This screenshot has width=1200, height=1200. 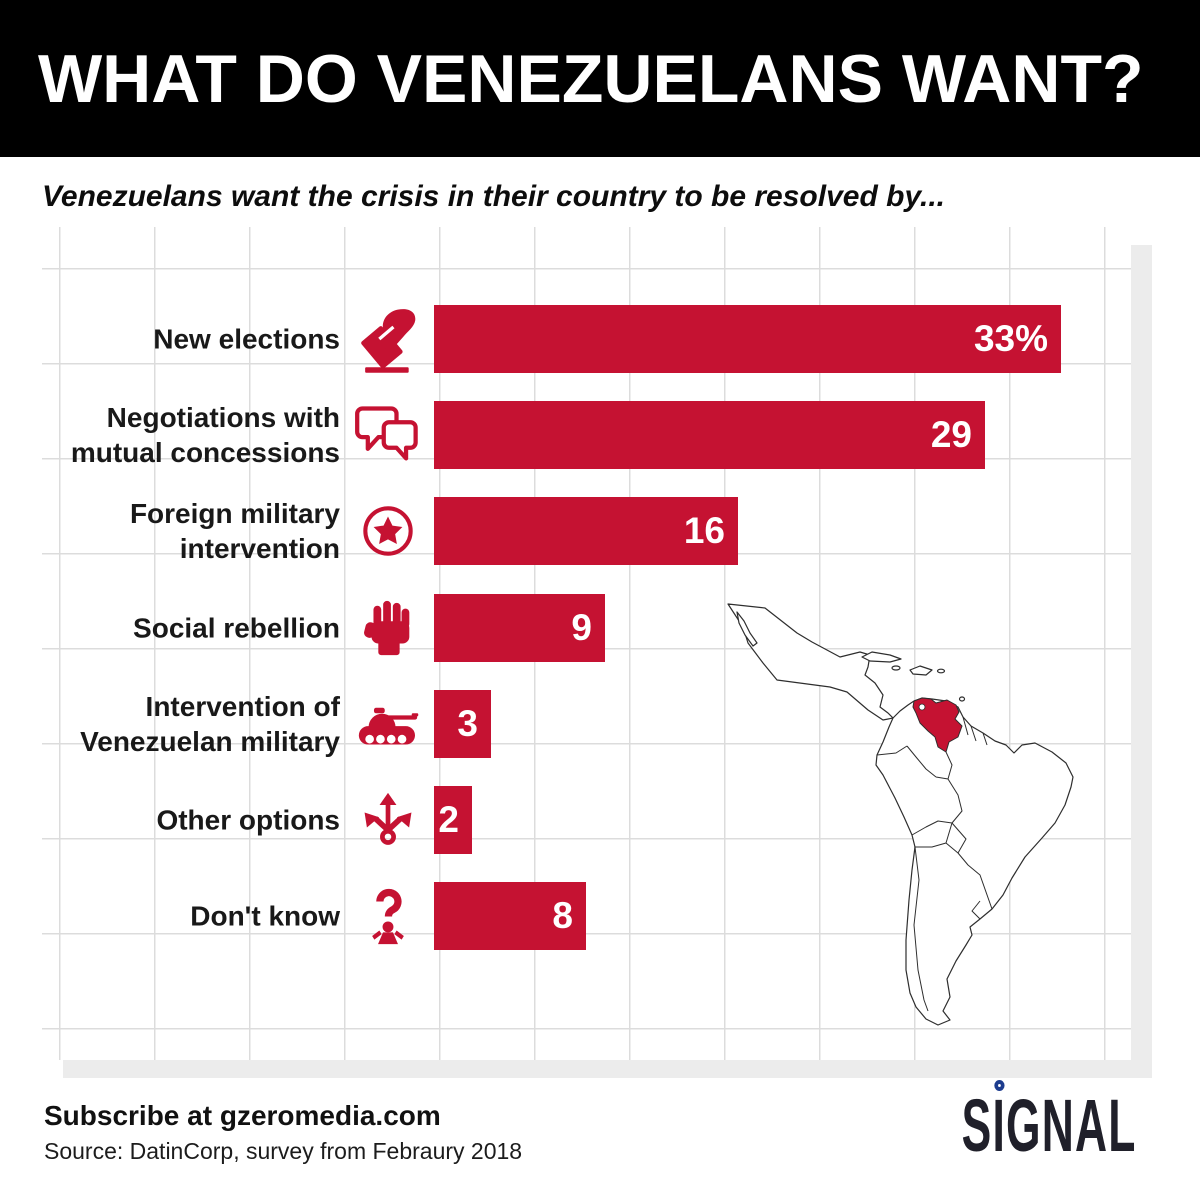 What do you see at coordinates (1024, 1125) in the screenshot?
I see `logo-letter: G` at bounding box center [1024, 1125].